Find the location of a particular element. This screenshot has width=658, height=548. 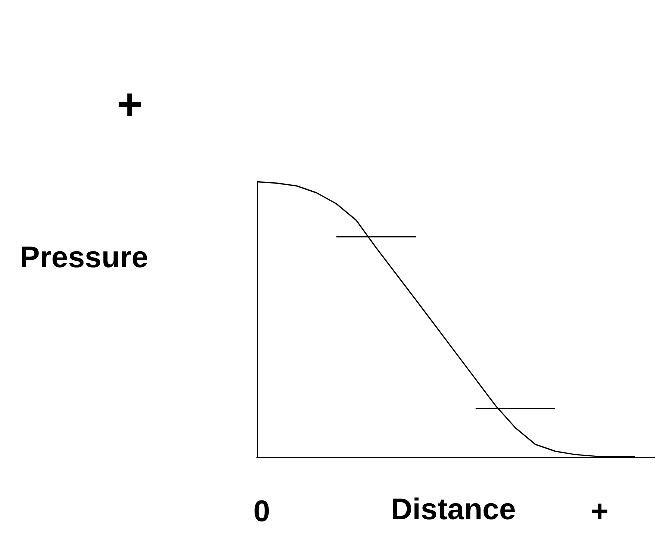

y-axis-title: Pressure is located at coordinates (84, 258).